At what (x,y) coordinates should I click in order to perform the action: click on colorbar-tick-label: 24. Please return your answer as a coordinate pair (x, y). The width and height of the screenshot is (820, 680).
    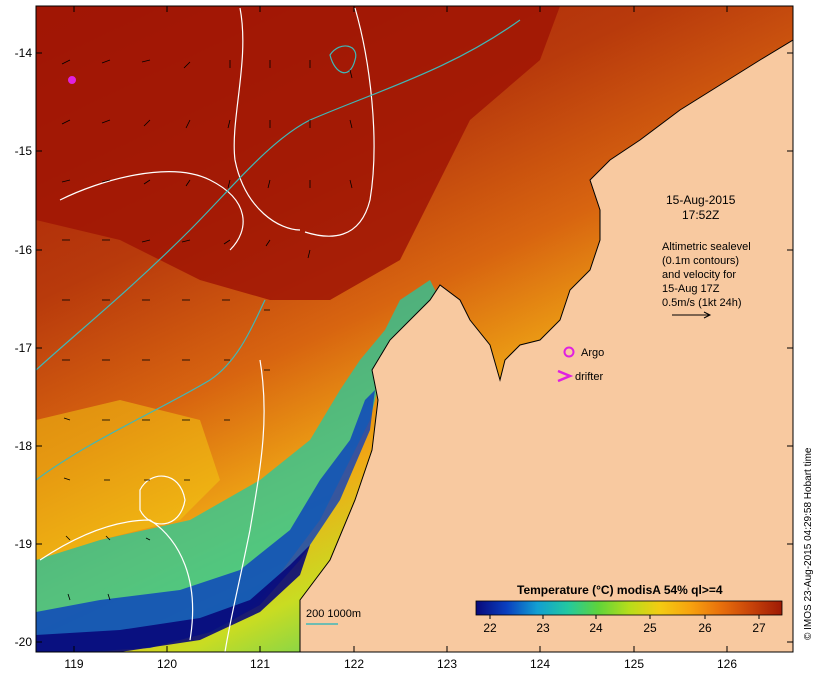
    Looking at the image, I should click on (596, 628).